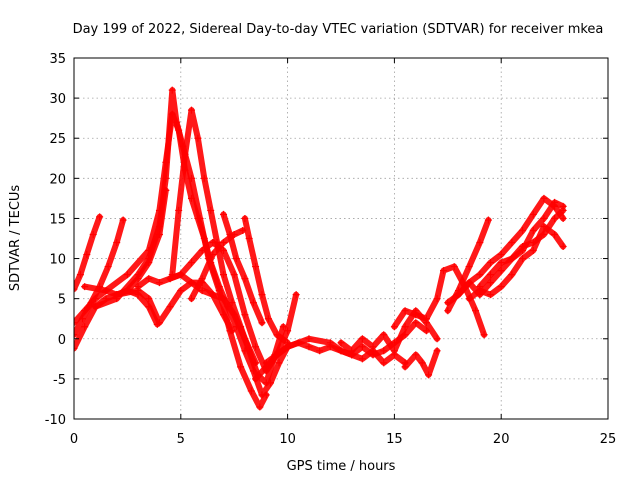 This screenshot has width=640, height=480. I want to click on y-tick-label: 35, so click(57, 59).